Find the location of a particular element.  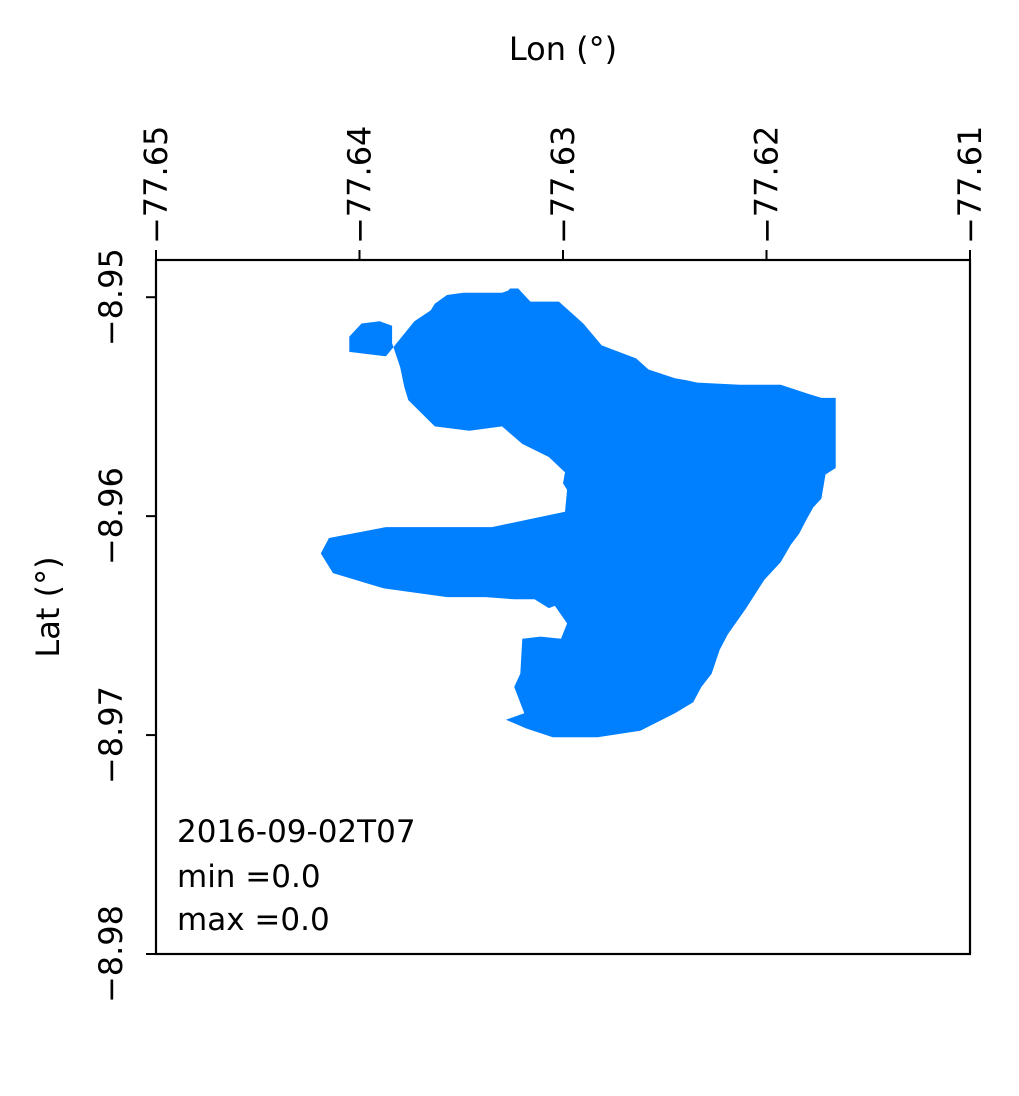

x-tick-label: −77.63 is located at coordinates (563, 185).